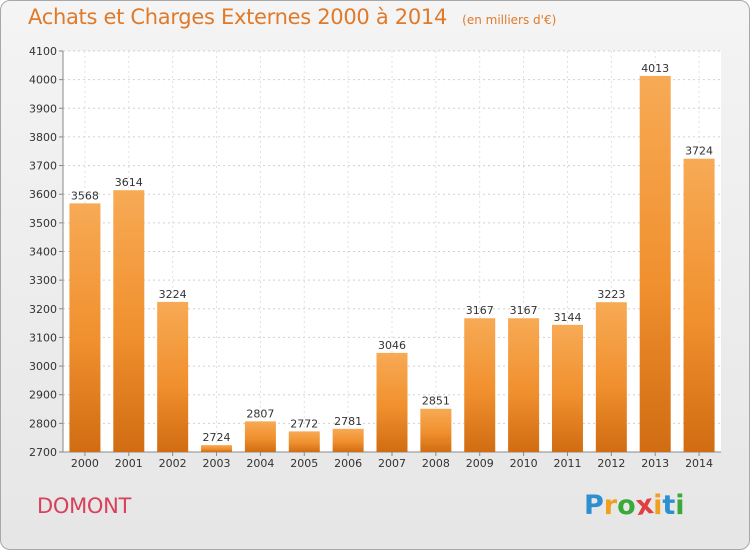 The width and height of the screenshot is (750, 550). What do you see at coordinates (524, 463) in the screenshot?
I see `x-tick-label: 2010` at bounding box center [524, 463].